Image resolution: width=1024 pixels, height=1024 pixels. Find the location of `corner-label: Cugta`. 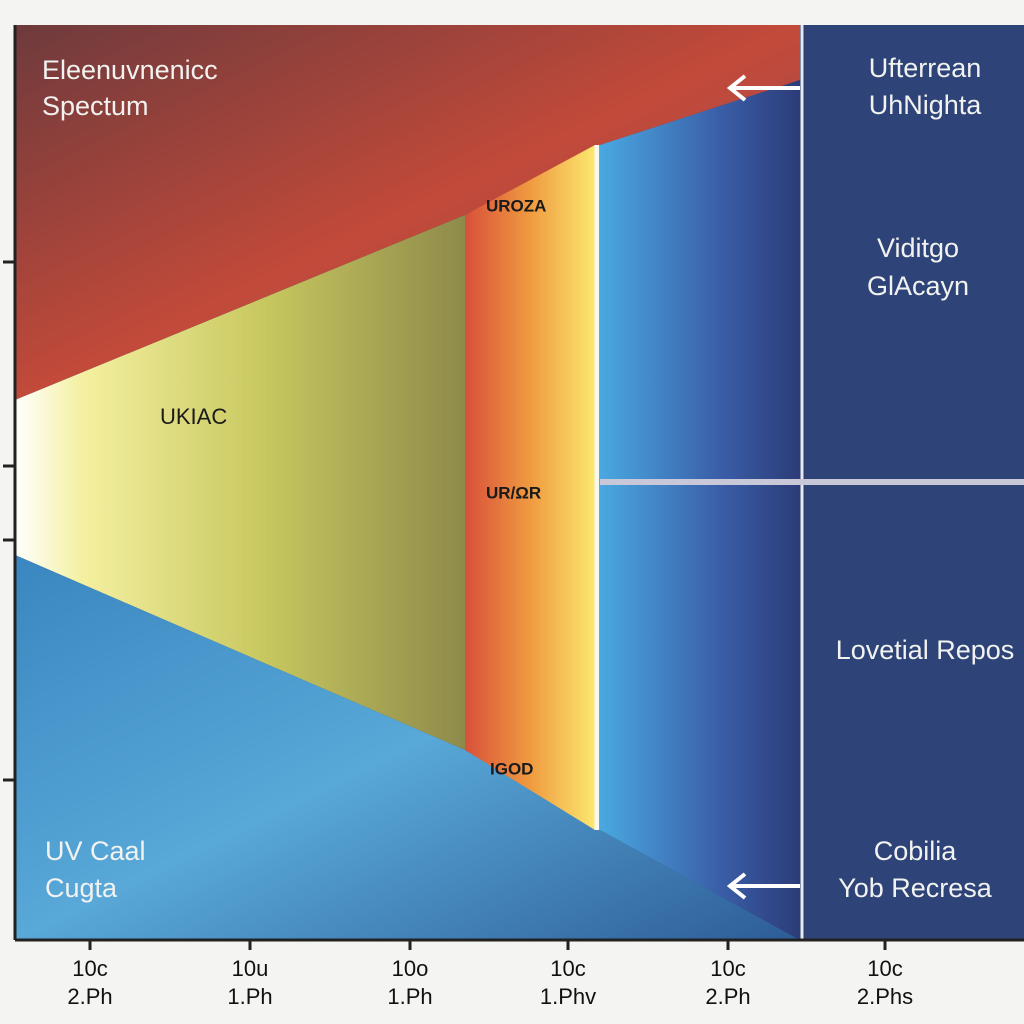

corner-label: Cugta is located at coordinates (81, 888).